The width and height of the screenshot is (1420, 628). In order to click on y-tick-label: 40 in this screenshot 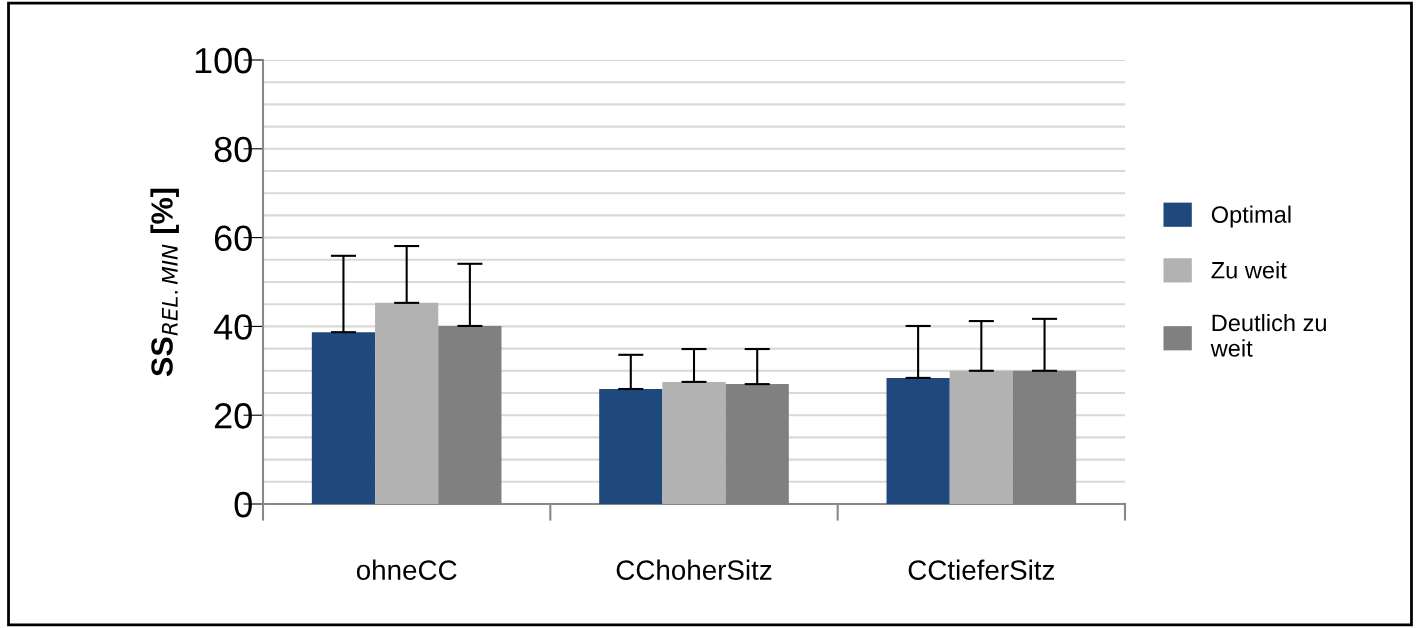, I will do `click(232, 327)`.